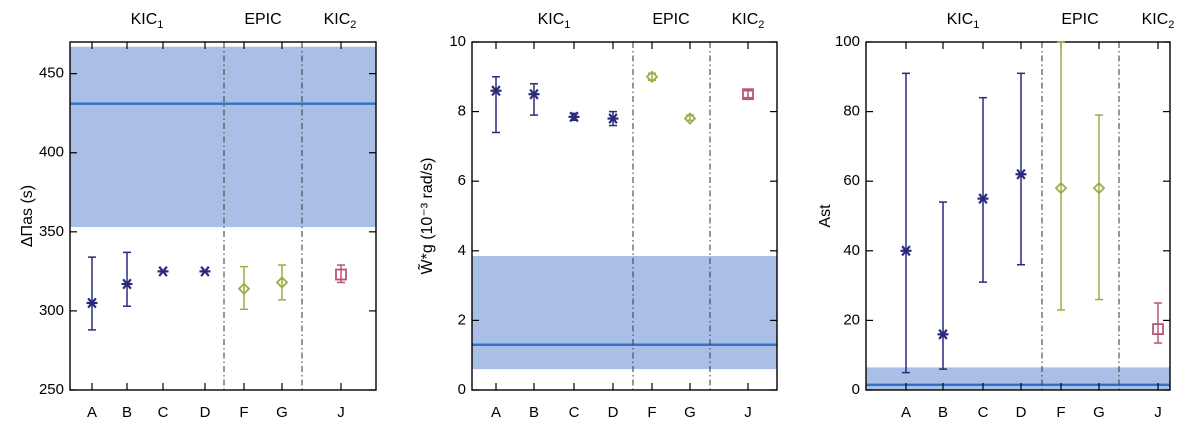 The image size is (1200, 429). What do you see at coordinates (1079, 19) in the screenshot?
I see `panel-right-group-label-EPIC: EPIC` at bounding box center [1079, 19].